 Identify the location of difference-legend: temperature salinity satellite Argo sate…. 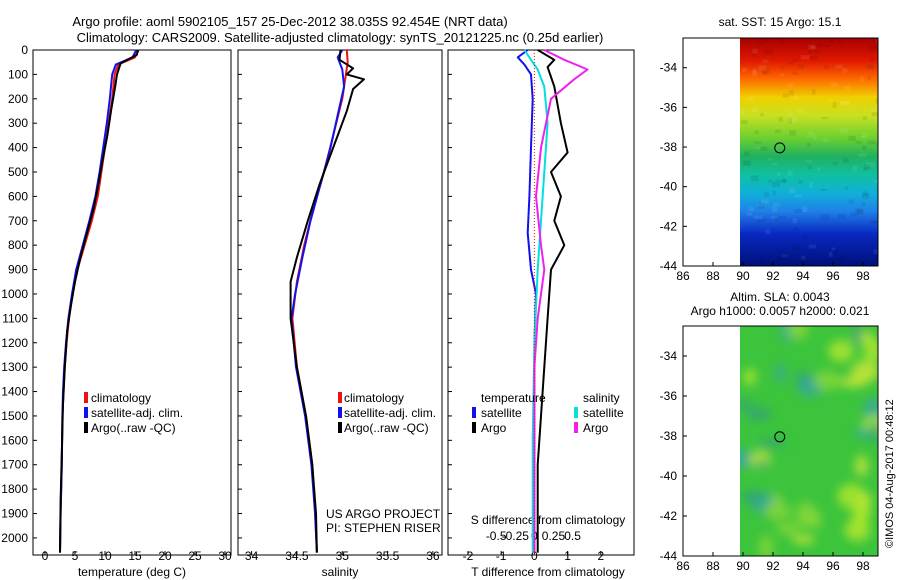
(548, 413).